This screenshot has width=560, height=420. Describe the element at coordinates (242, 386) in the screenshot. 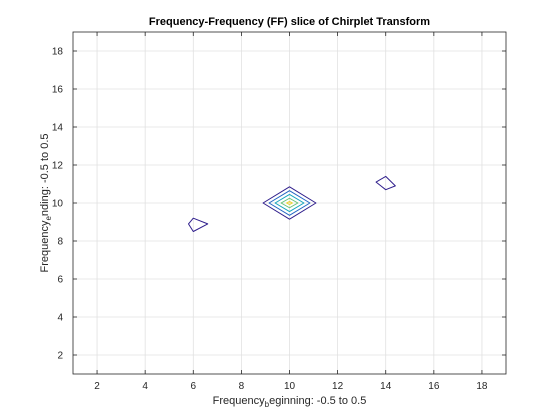

I see `x-tick-label: 8` at that location.